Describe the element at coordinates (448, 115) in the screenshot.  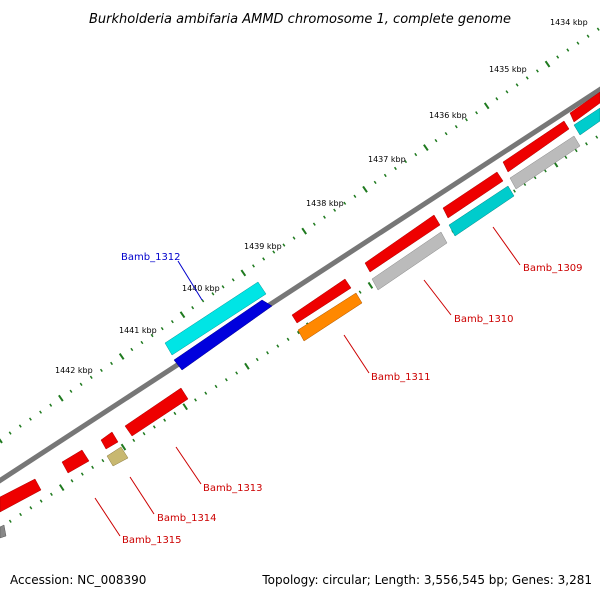
I see `kbp-label-1436: 1436 kbp` at that location.